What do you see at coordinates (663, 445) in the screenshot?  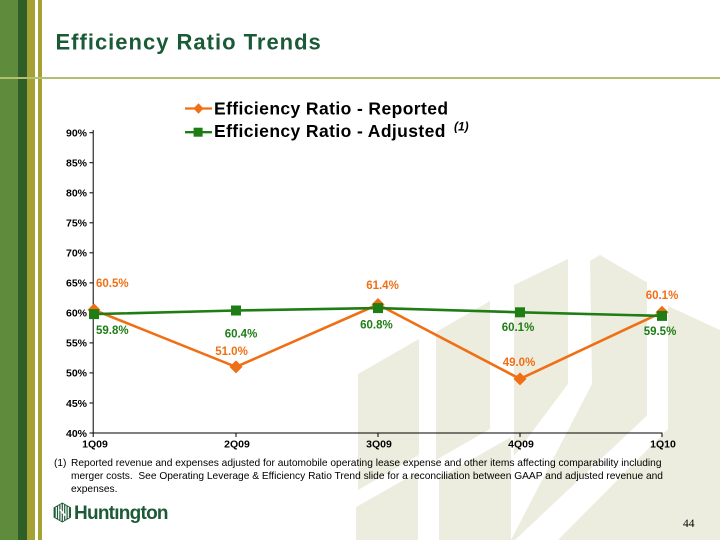 I see `svg-text: 1Q10` at bounding box center [663, 445].